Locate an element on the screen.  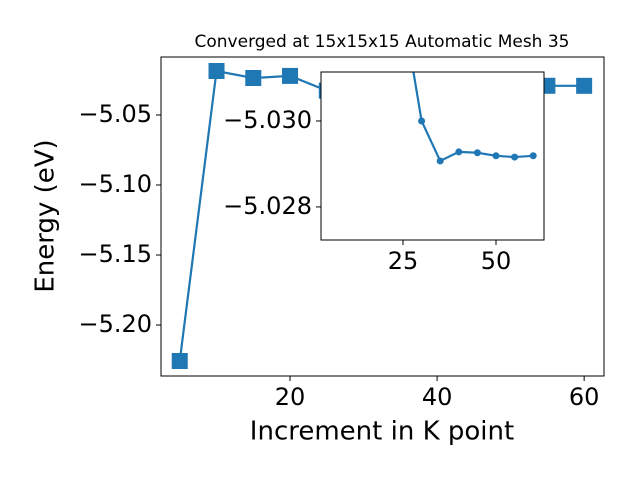
x-tick-label: 60 is located at coordinates (584, 397).